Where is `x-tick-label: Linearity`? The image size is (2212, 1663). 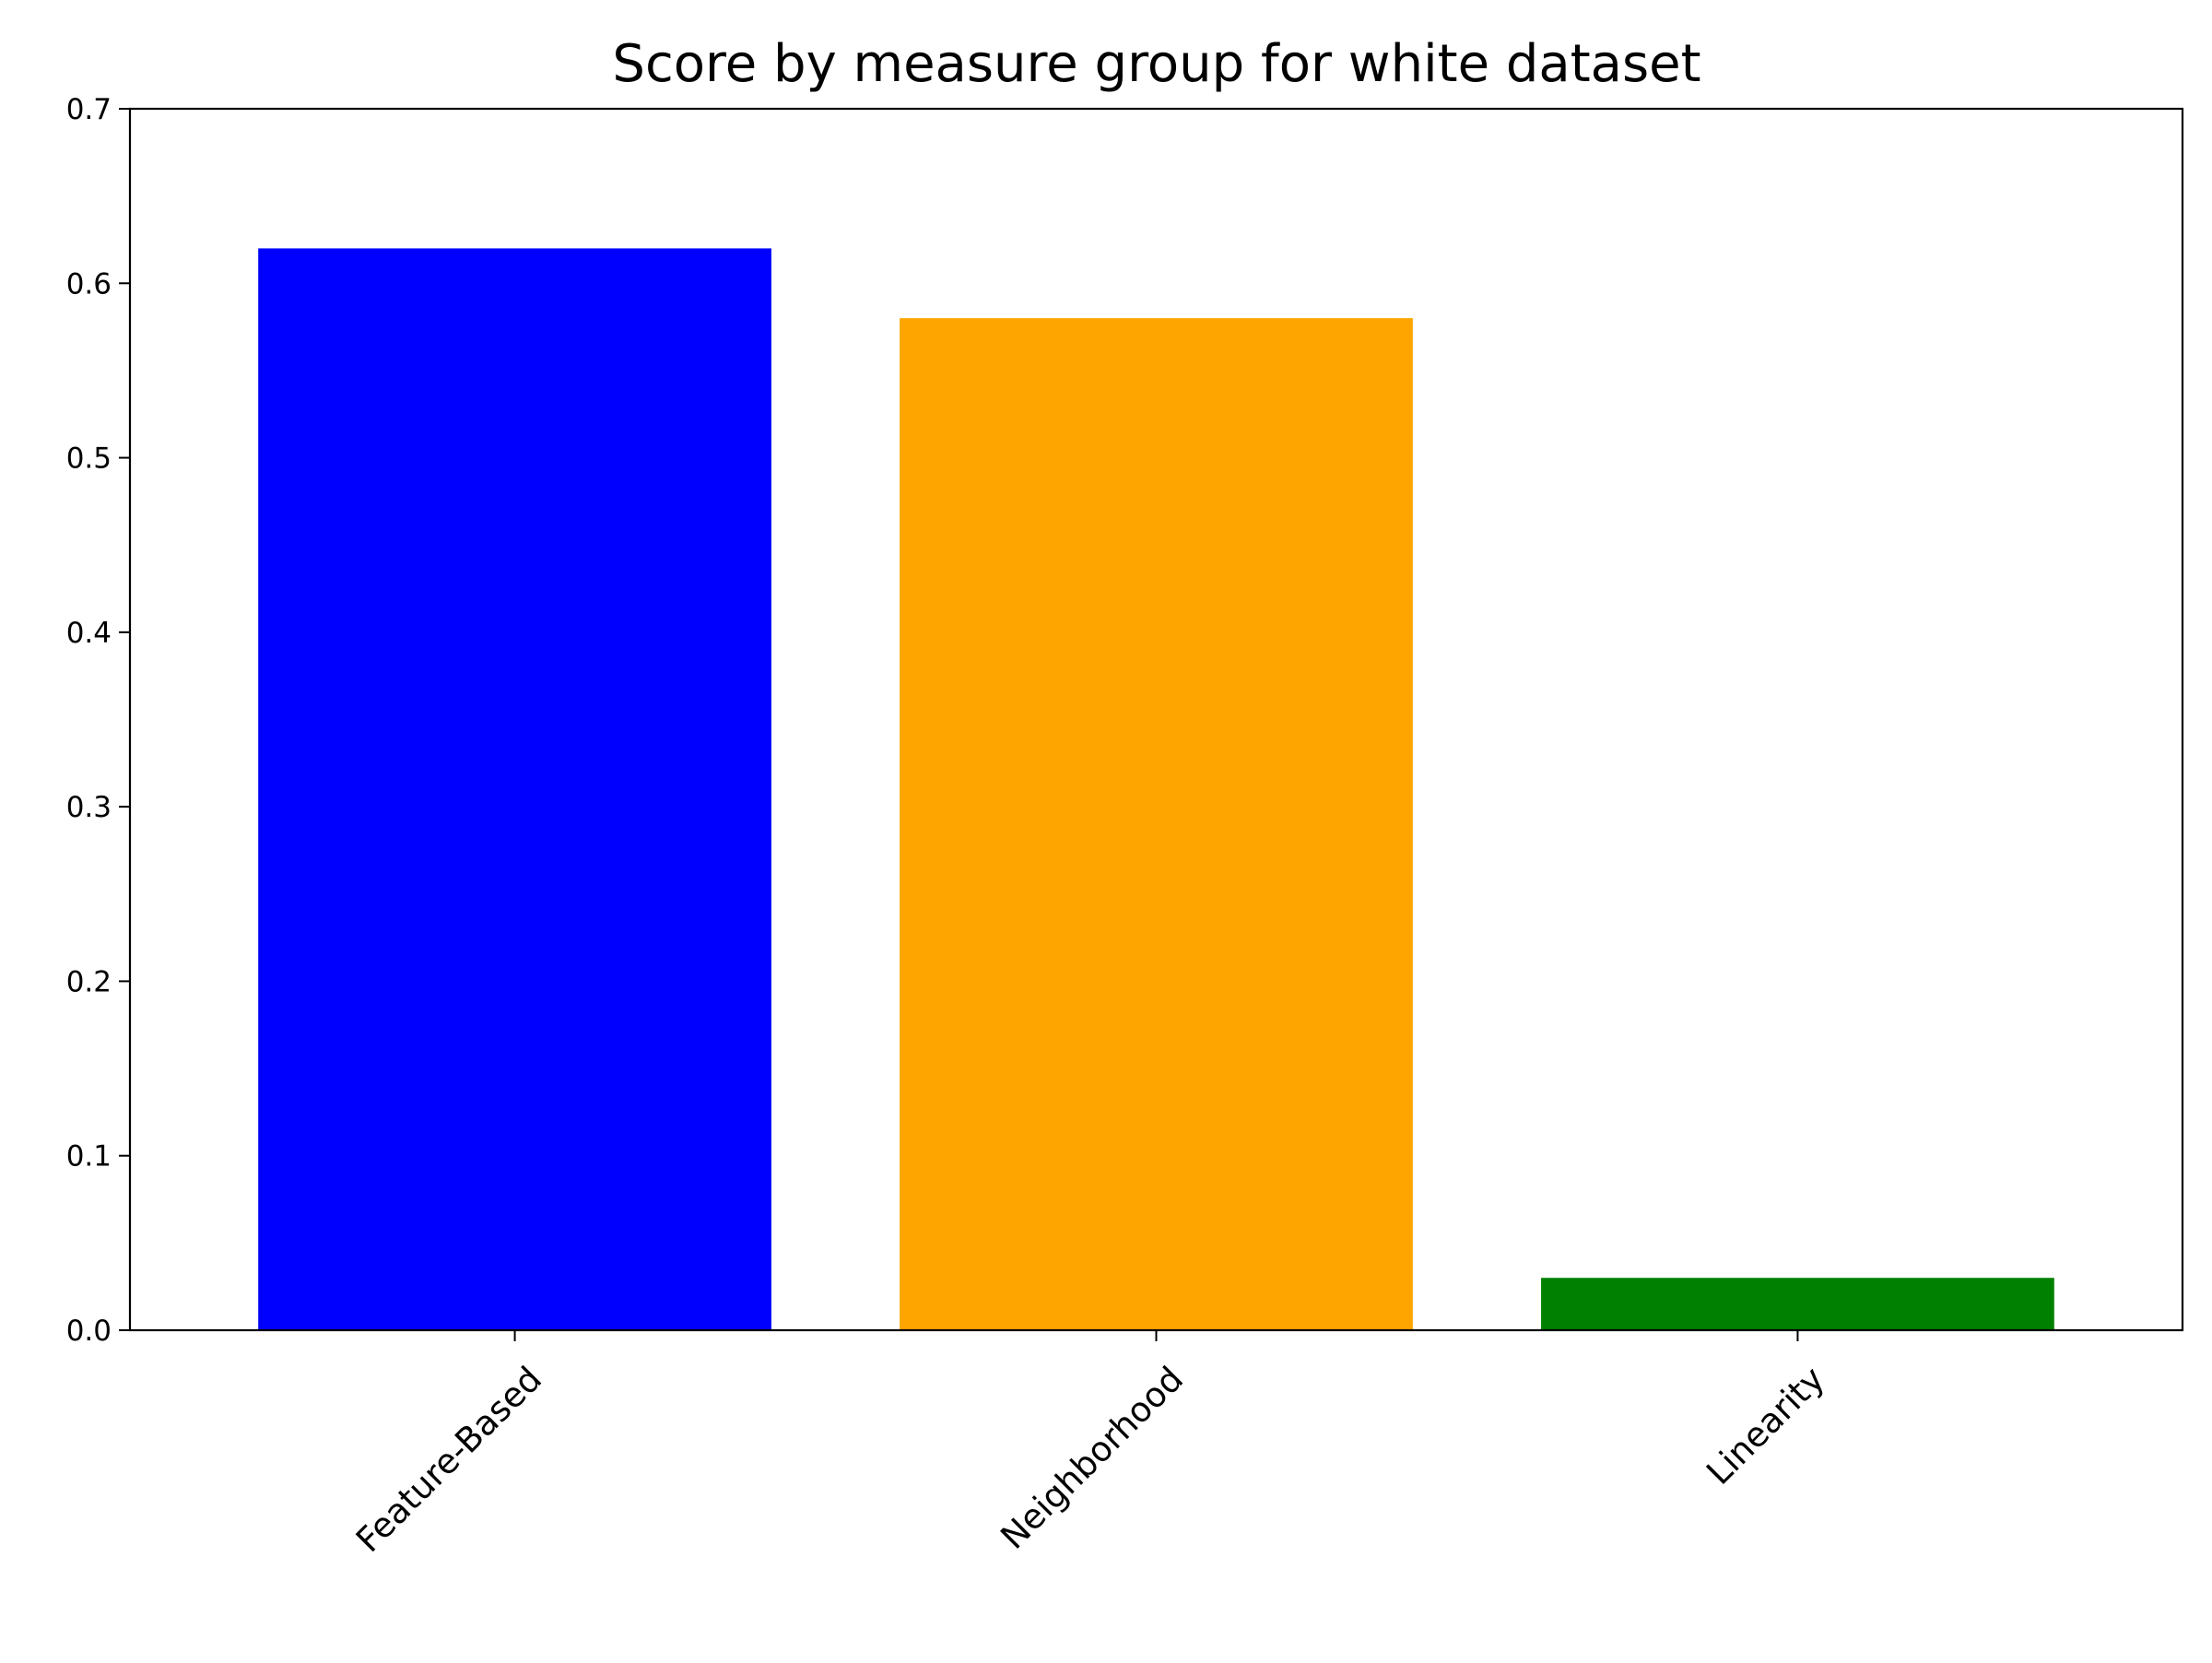 x-tick-label: Linearity is located at coordinates (1765, 1425).